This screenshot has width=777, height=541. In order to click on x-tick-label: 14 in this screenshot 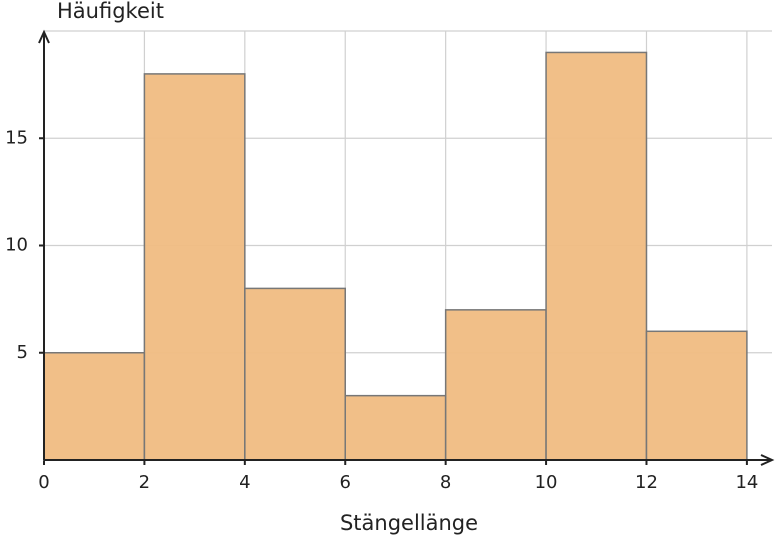, I will do `click(746, 482)`.